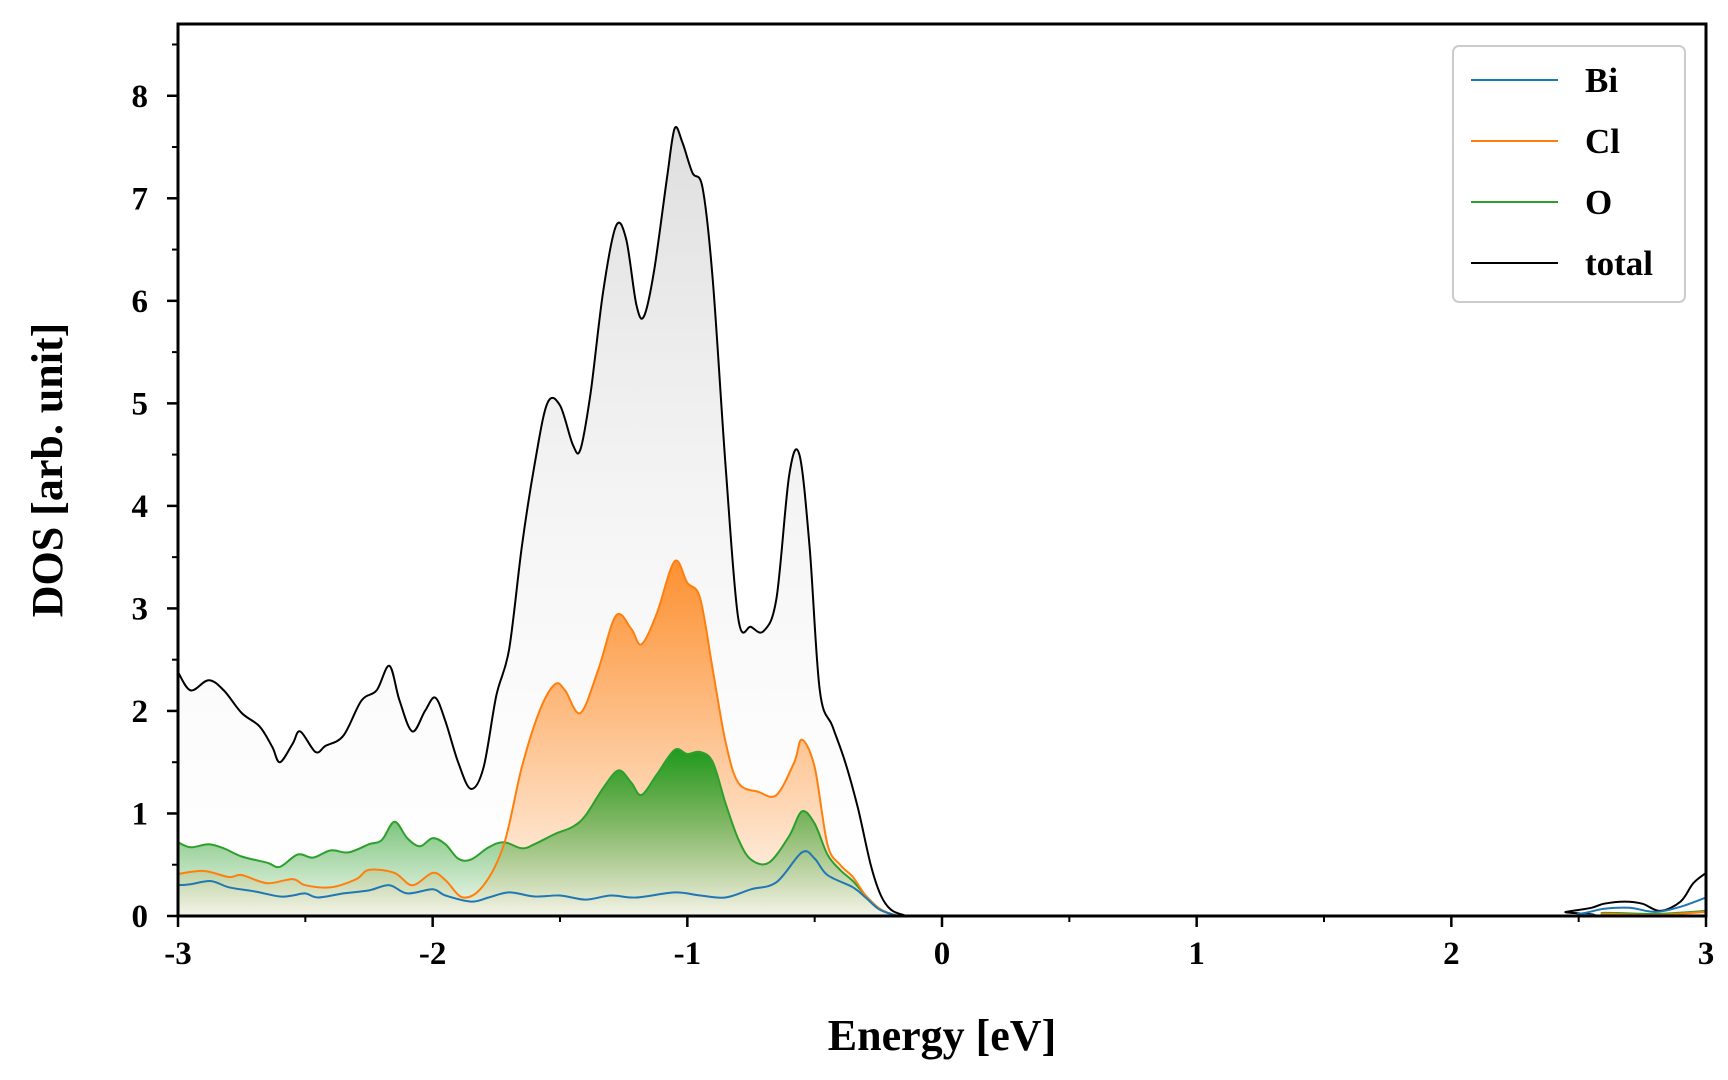 This screenshot has width=1728, height=1080. What do you see at coordinates (1602, 141) in the screenshot?
I see `legend-label-cl: Cl` at bounding box center [1602, 141].